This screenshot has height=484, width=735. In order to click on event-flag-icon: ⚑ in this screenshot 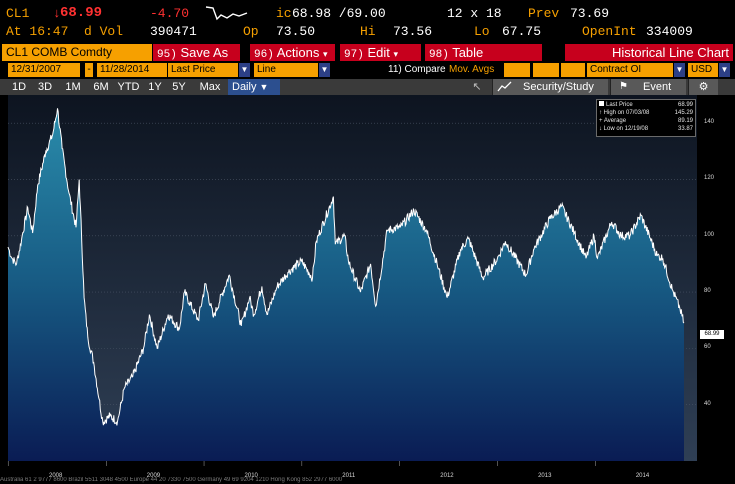, I will do `click(623, 86)`.